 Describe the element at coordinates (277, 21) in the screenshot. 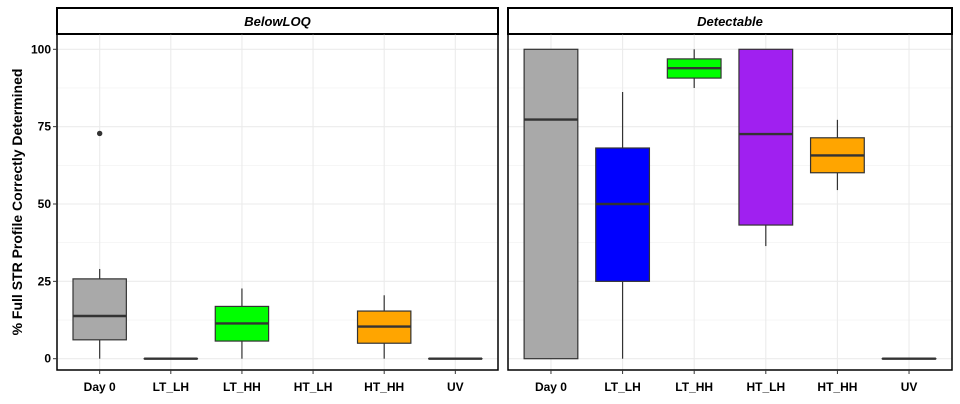

I see `strip-title: BelowLOQ` at that location.